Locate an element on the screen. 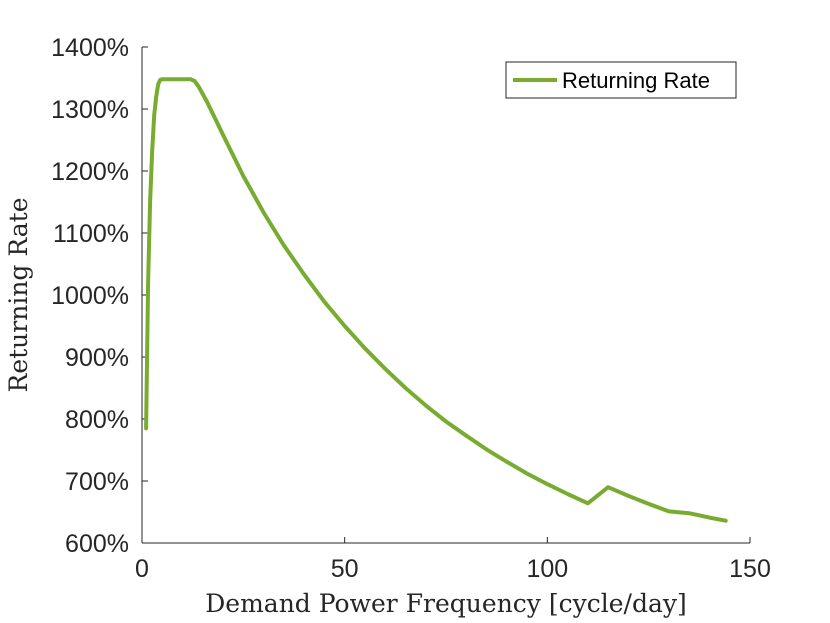 The image size is (830, 623). legend: Returning Rate is located at coordinates (621, 80).